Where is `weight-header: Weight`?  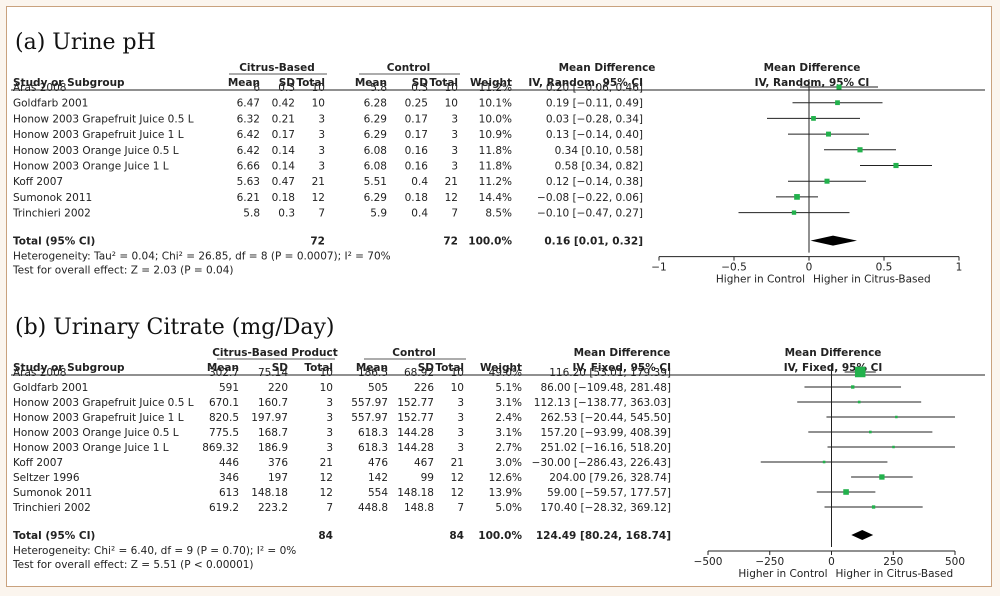
weight-header: Weight is located at coordinates (501, 368).